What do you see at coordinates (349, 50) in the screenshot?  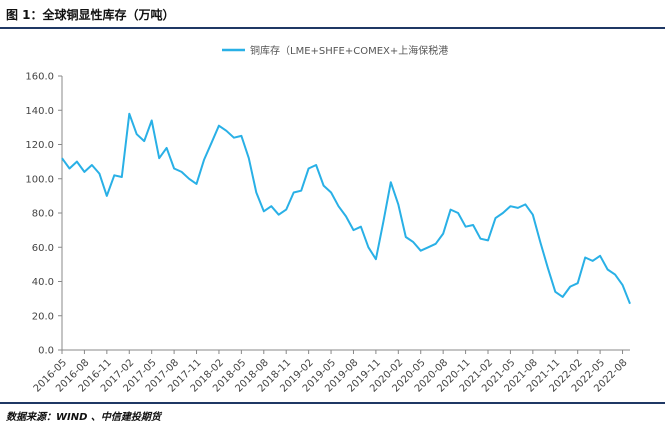 I see `legend-label: 铜库存（LME+SHFE+COMEX+上海保税港` at bounding box center [349, 50].